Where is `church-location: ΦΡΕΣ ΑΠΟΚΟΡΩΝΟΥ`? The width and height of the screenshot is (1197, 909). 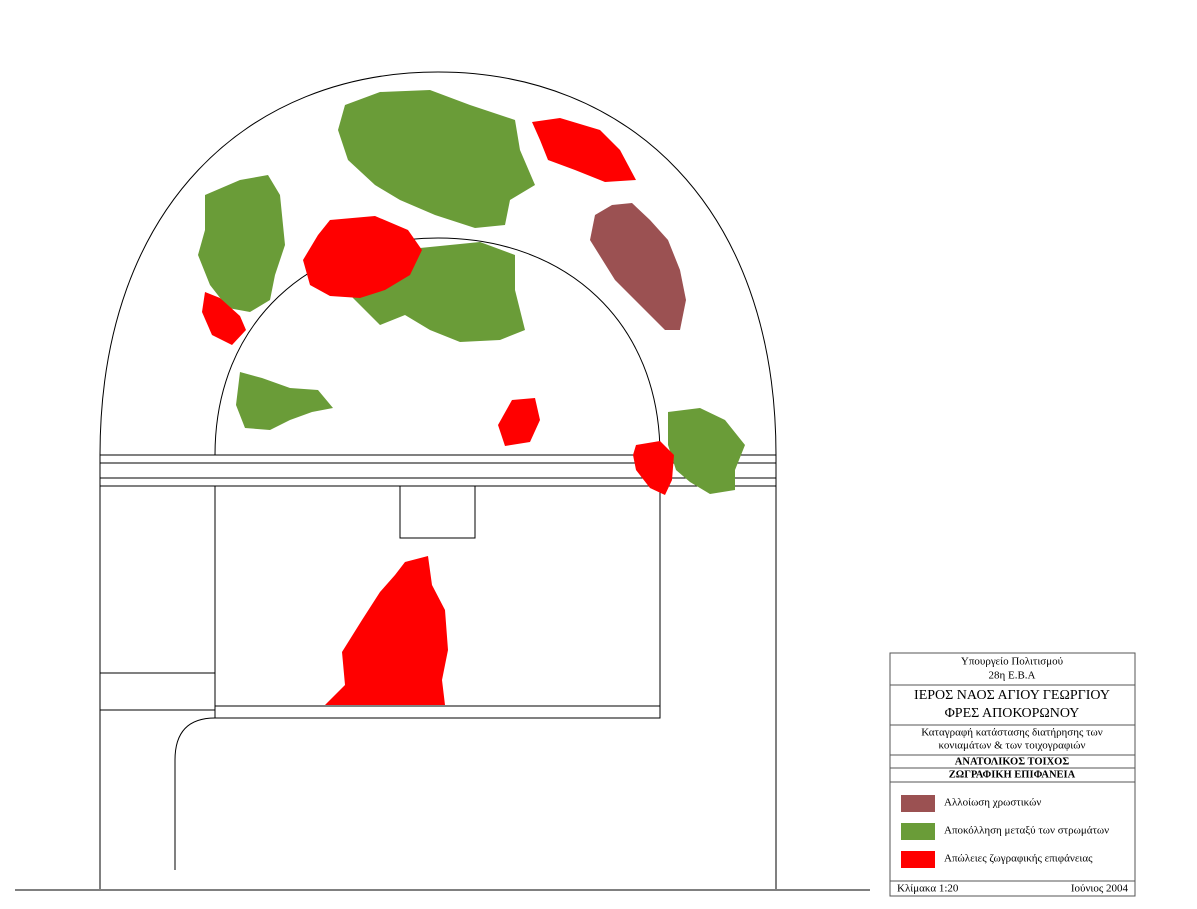
church-location: ΦΡΕΣ ΑΠΟΚΟΡΩΝΟΥ is located at coordinates (1012, 713).